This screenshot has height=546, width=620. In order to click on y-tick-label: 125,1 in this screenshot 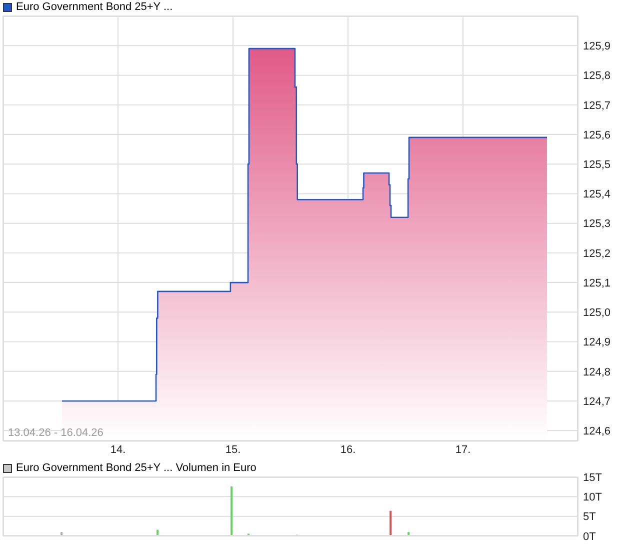, I will do `click(597, 283)`.